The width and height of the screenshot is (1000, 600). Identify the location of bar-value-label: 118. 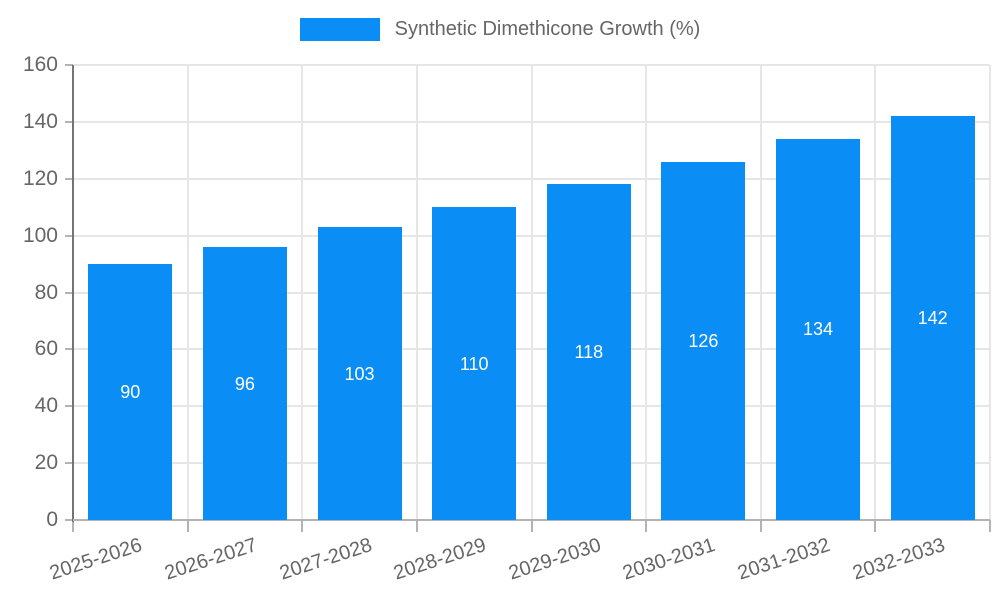
(589, 352).